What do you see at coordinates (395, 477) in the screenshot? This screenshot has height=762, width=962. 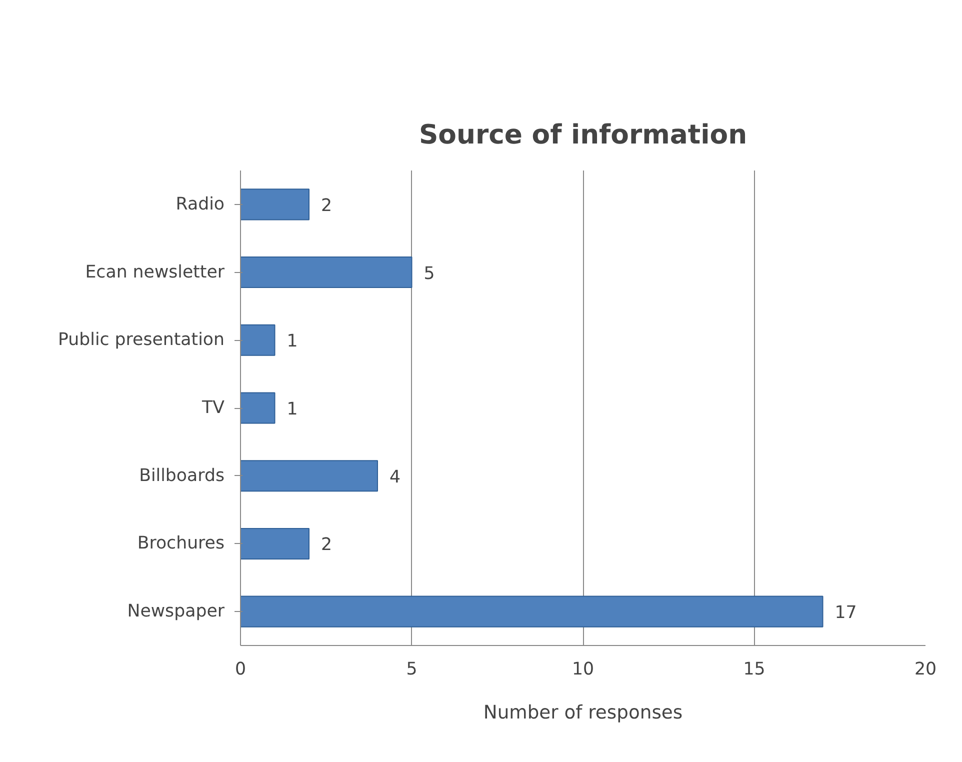 I see `data-label: 4` at bounding box center [395, 477].